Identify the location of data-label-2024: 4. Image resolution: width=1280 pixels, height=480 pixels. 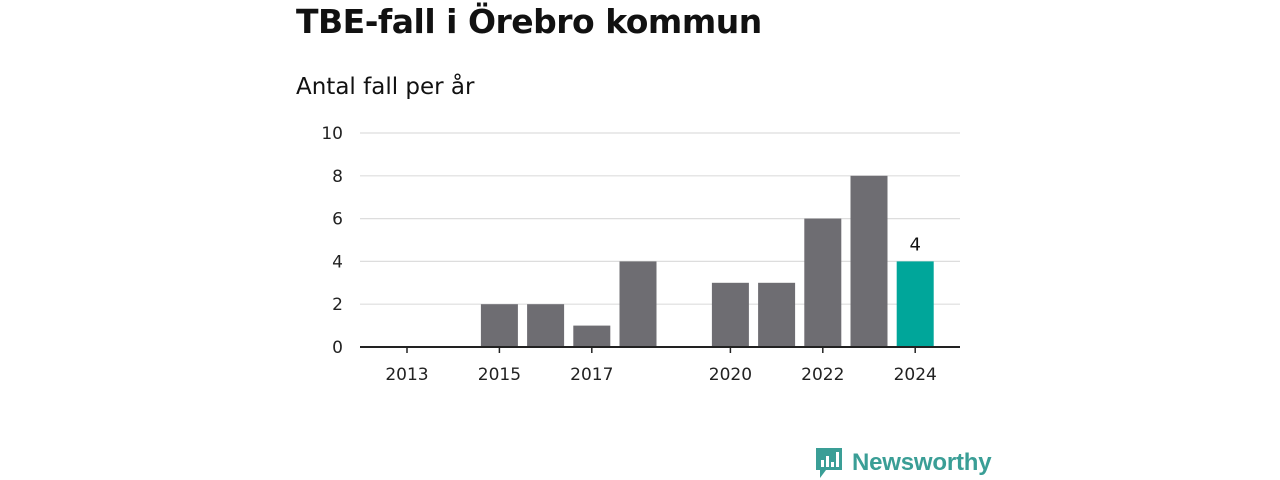
(914, 244).